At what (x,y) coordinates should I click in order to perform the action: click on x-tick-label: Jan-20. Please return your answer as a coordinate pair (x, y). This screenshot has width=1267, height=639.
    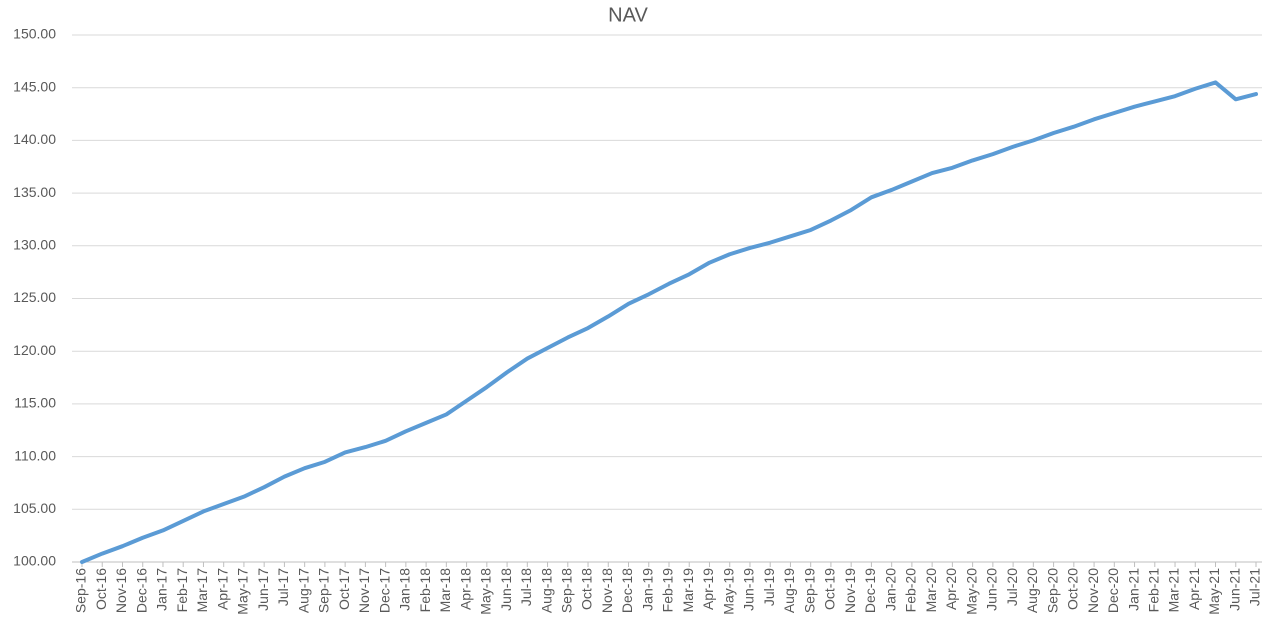
    Looking at the image, I should click on (890, 589).